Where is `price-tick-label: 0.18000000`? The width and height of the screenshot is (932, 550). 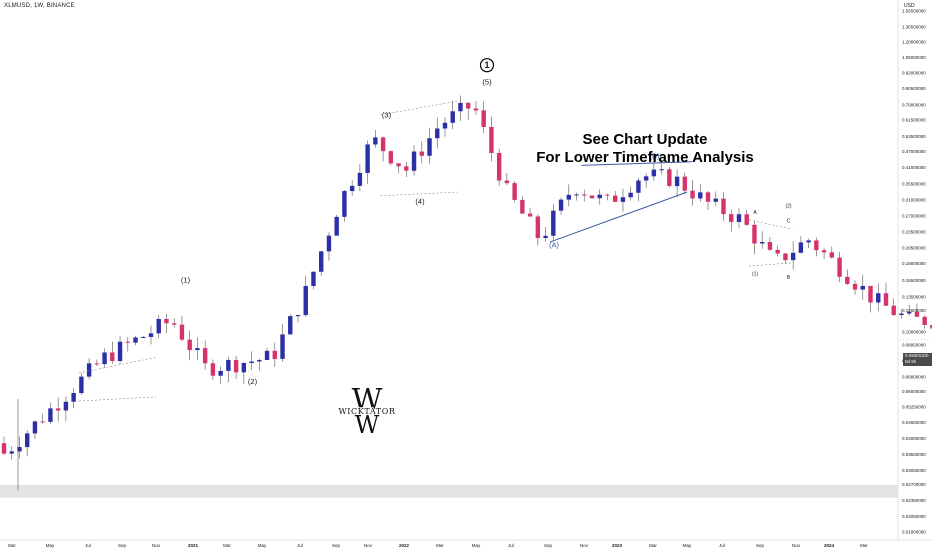
price-tick-label: 0.18000000 is located at coordinates (914, 263).